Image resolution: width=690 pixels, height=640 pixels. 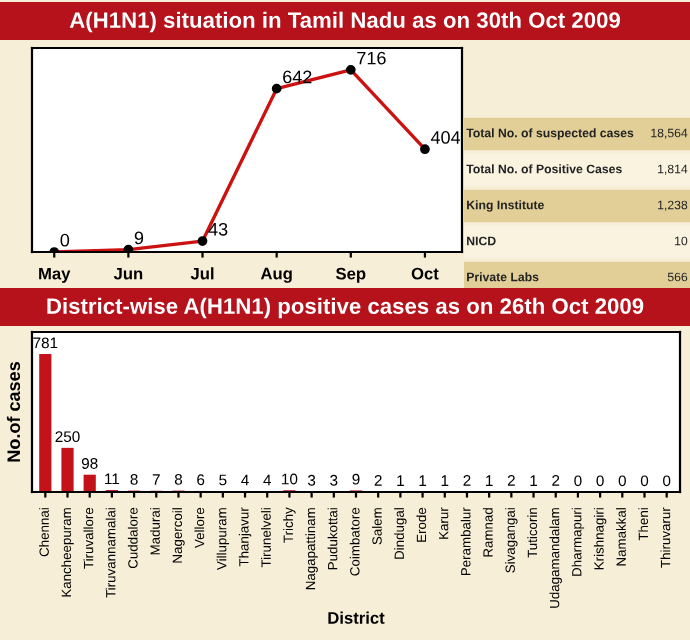 I want to click on x-axis-title: District, so click(x=356, y=617).